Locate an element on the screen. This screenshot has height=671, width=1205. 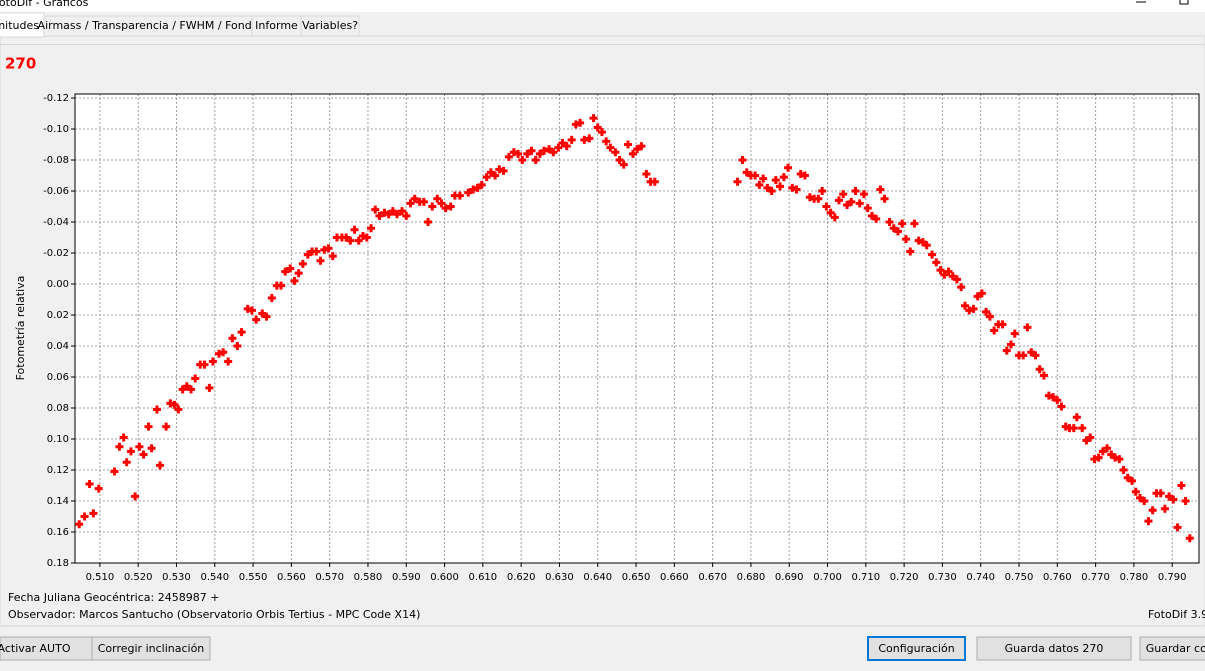
x-tick-label: 0.690 is located at coordinates (789, 577).